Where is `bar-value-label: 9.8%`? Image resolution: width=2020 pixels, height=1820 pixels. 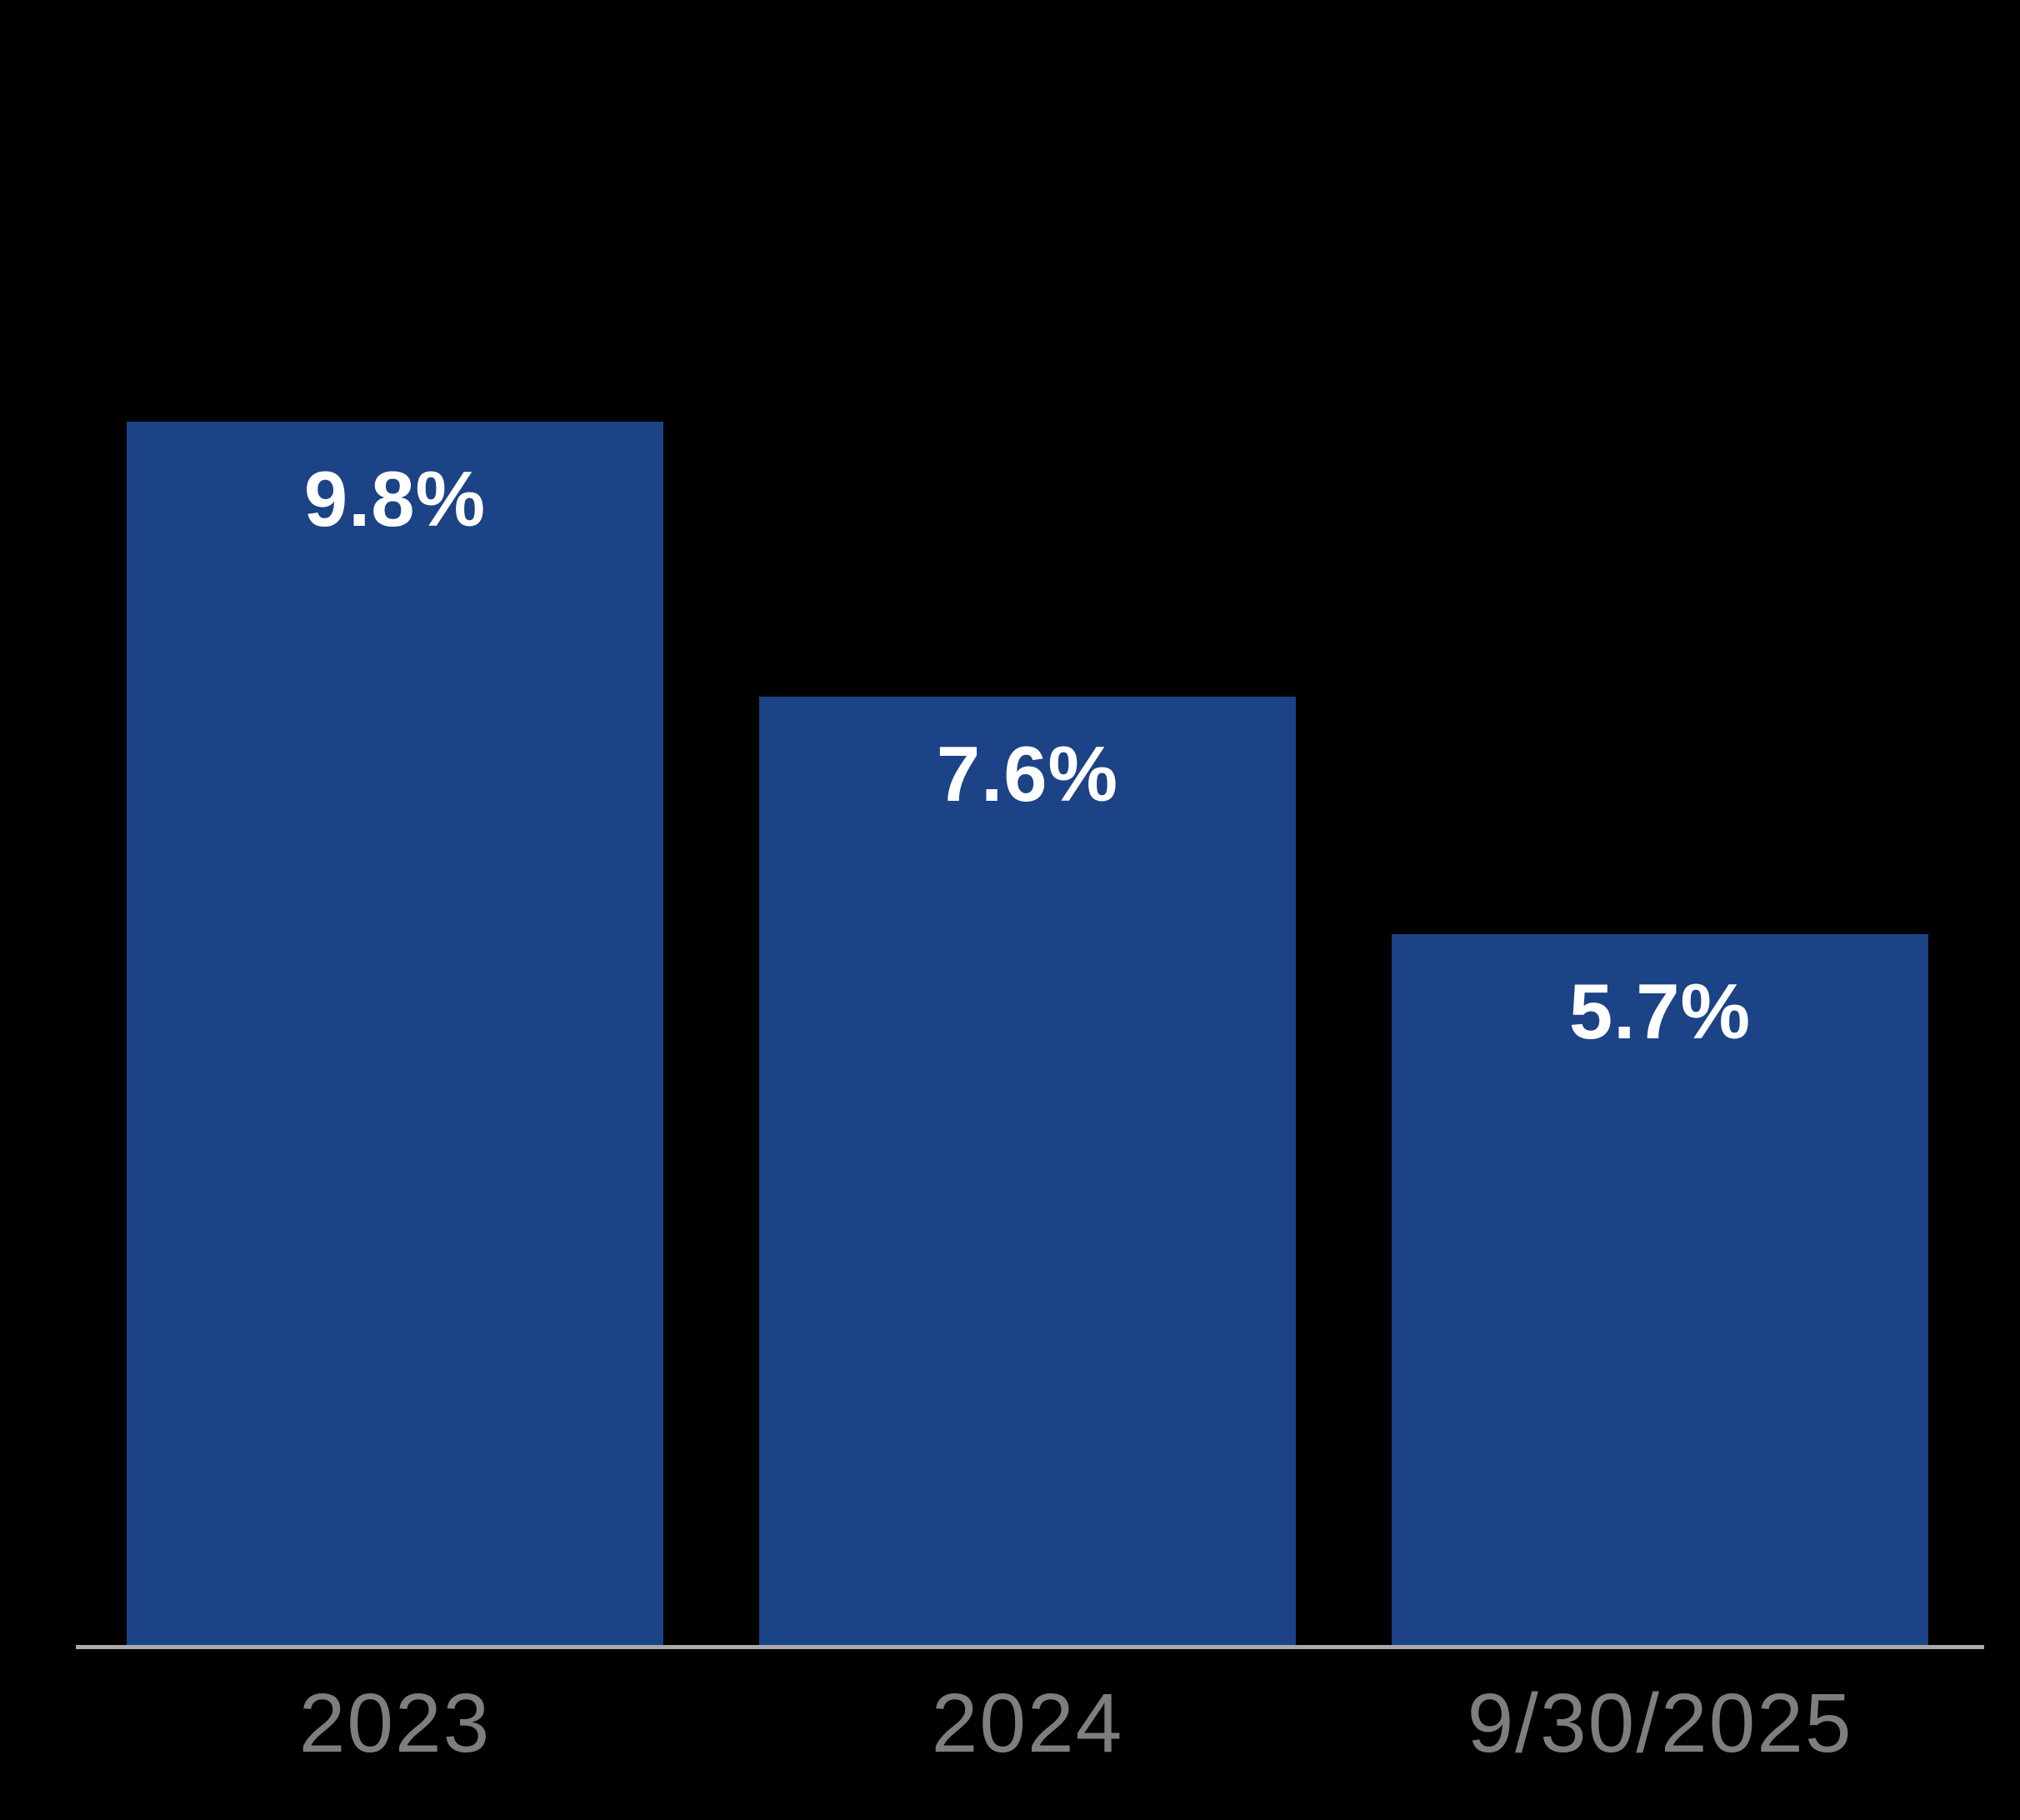 bar-value-label: 9.8% is located at coordinates (395, 498).